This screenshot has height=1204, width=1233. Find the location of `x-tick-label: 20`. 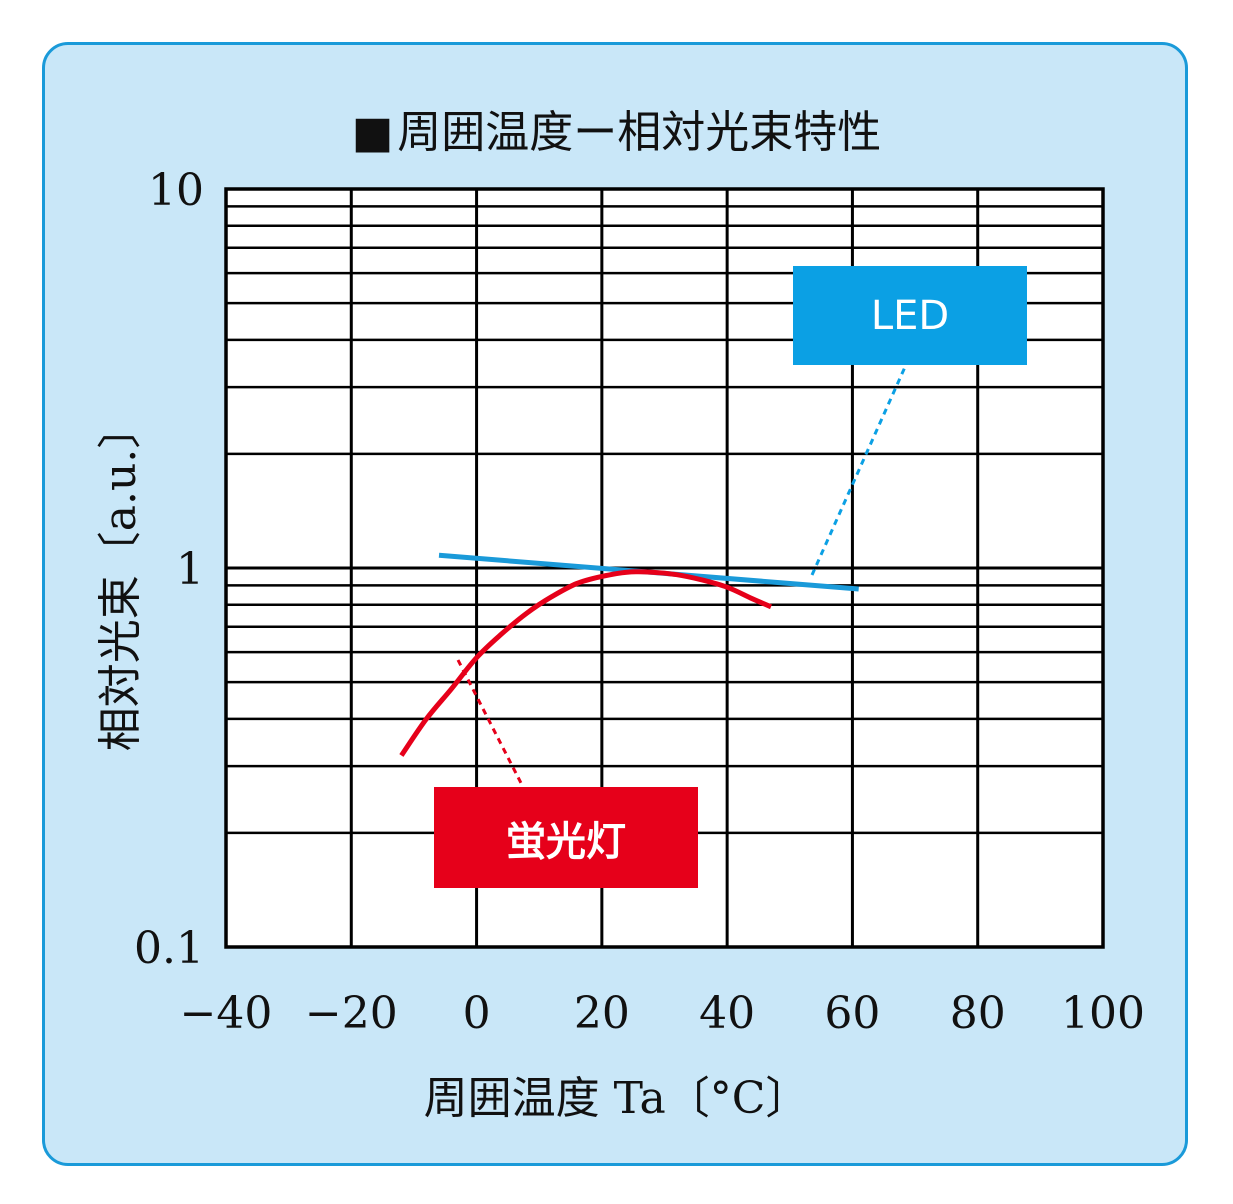

x-tick-label: 20 is located at coordinates (602, 1013).